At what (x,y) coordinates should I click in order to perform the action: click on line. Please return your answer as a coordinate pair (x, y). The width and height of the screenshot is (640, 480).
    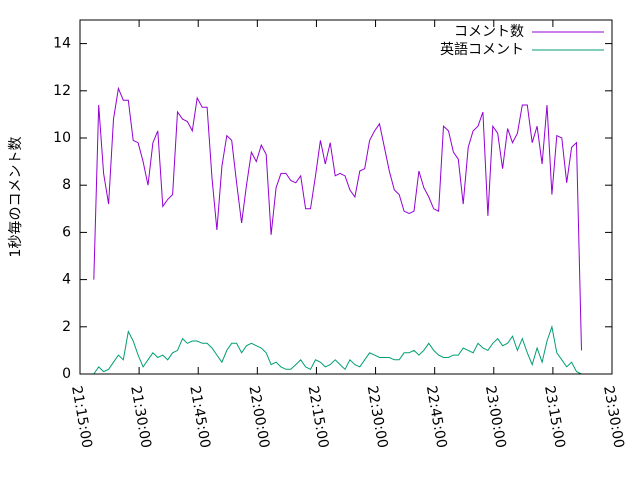
    Looking at the image, I should click on (337, 349).